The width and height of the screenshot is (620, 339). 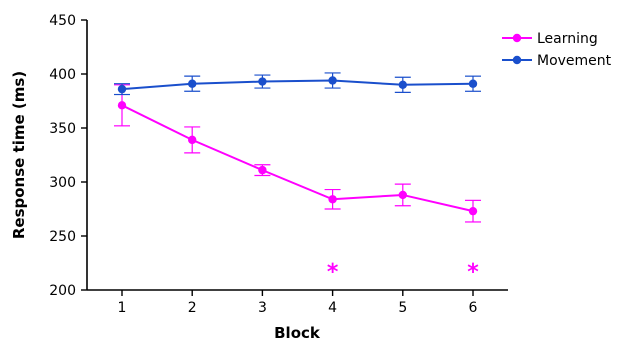 I want to click on x-tick-label: 5, so click(x=402, y=308).